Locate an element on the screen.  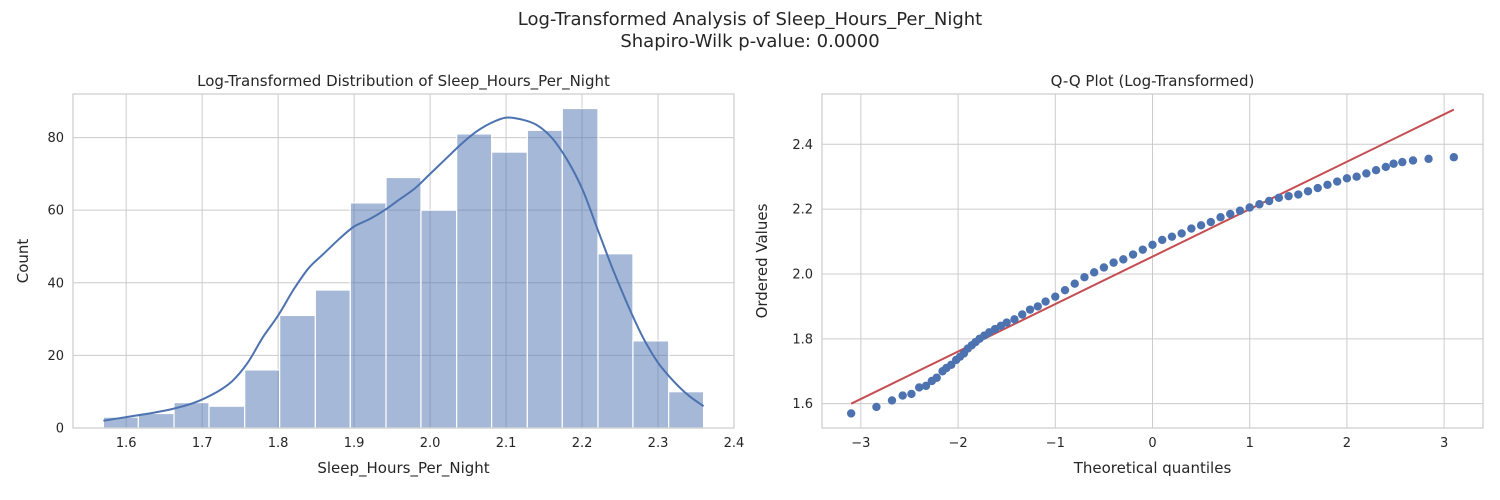
qq-x-tick-labels: −3 −2 −1 0 1 2 3 is located at coordinates (1149, 443).